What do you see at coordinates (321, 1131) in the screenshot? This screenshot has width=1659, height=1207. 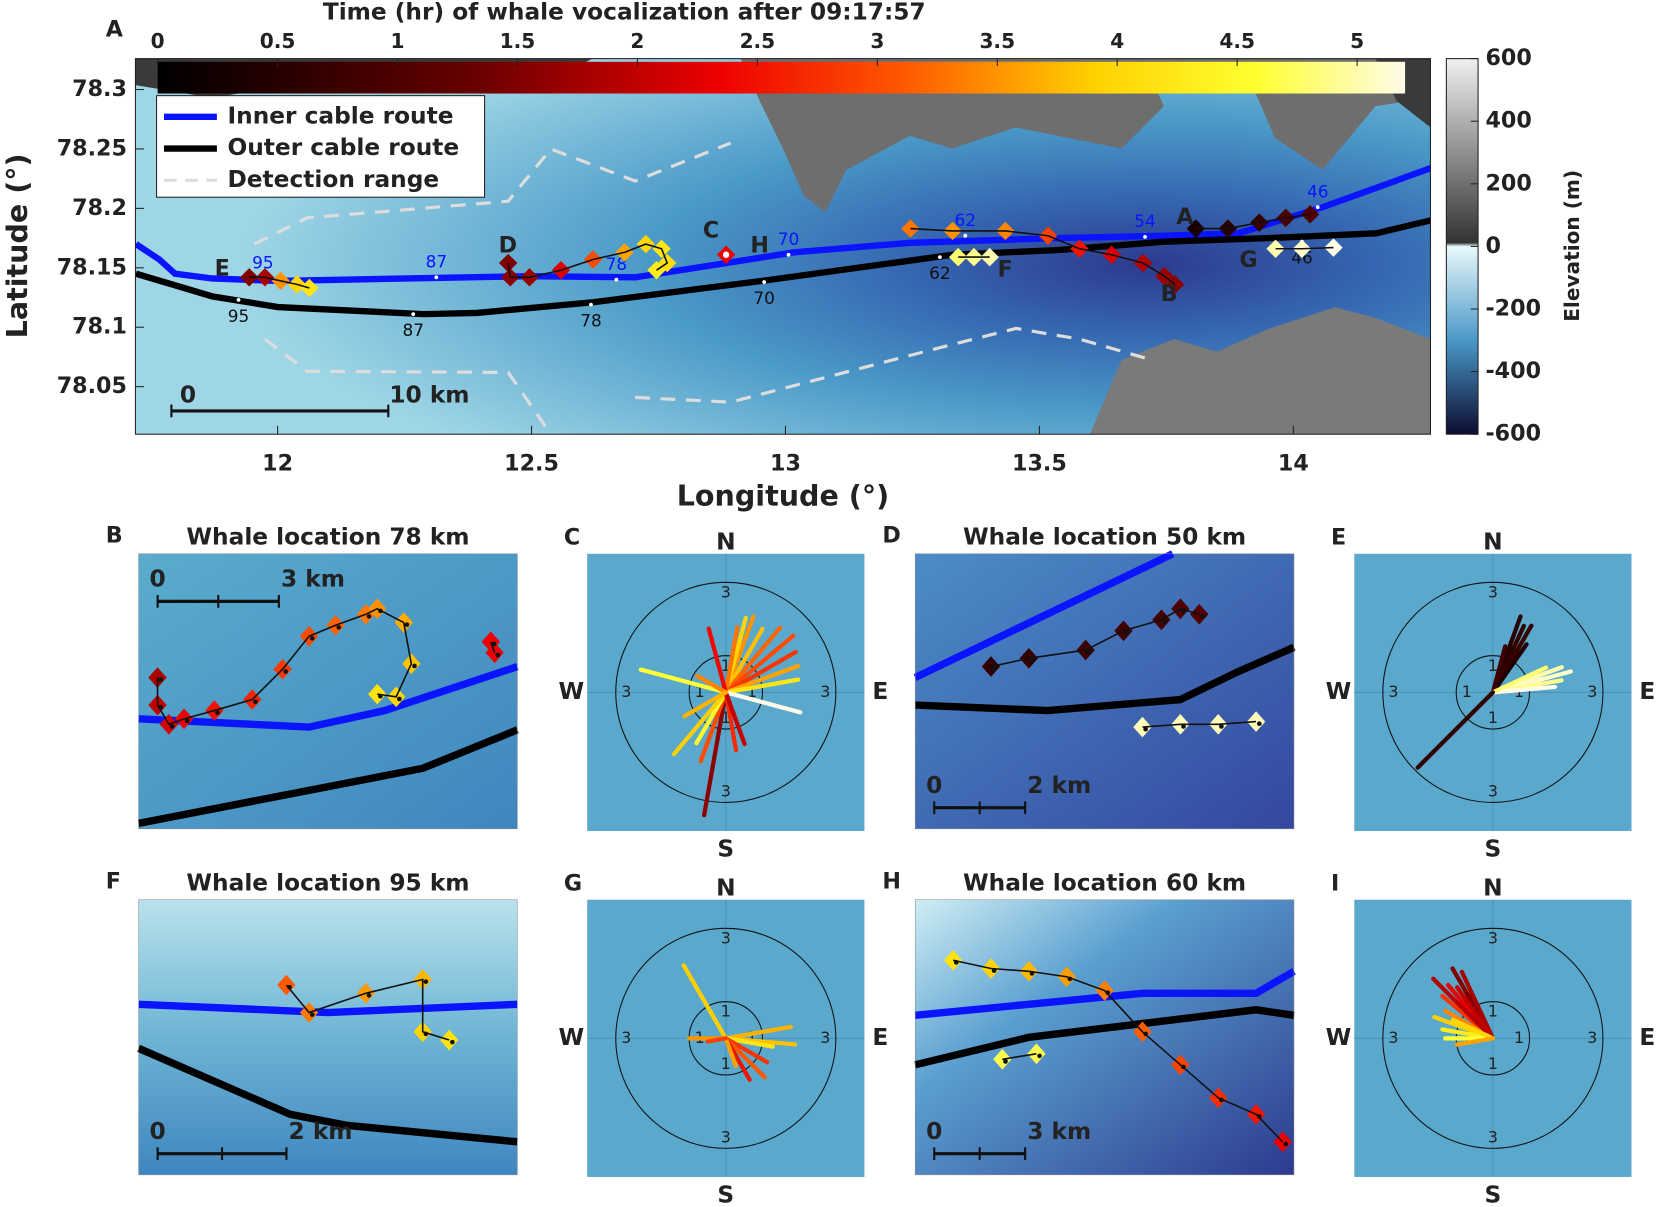 I see `scale-label: 2 km` at bounding box center [321, 1131].